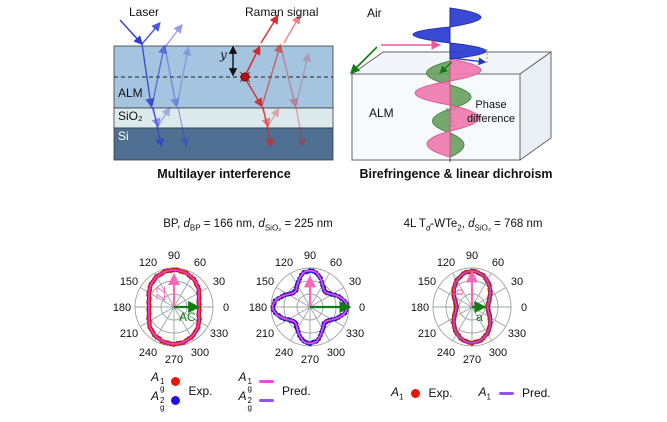 This screenshot has height=422, width=667. What do you see at coordinates (459, 291) in the screenshot?
I see `svg-text: b` at bounding box center [459, 291].